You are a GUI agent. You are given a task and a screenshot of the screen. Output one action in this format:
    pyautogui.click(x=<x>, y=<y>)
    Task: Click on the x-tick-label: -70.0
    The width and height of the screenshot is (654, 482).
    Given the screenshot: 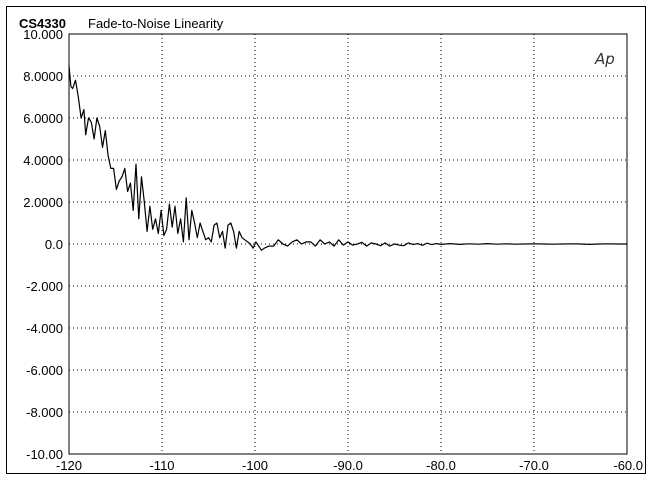 What is the action you would take?
    pyautogui.click(x=534, y=465)
    